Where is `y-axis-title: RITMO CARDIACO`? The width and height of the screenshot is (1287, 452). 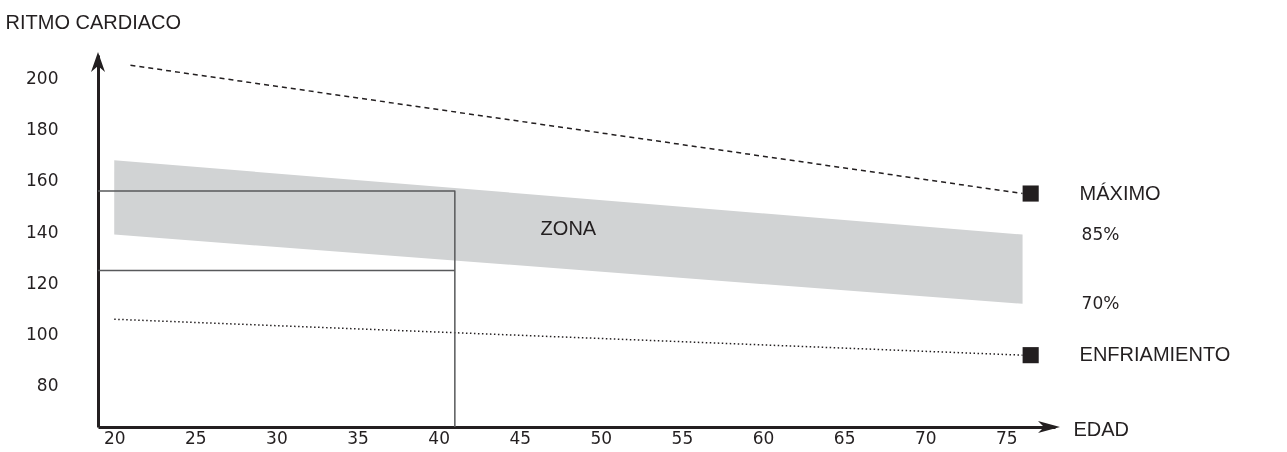 y-axis-title: RITMO CARDIACO is located at coordinates (93, 21).